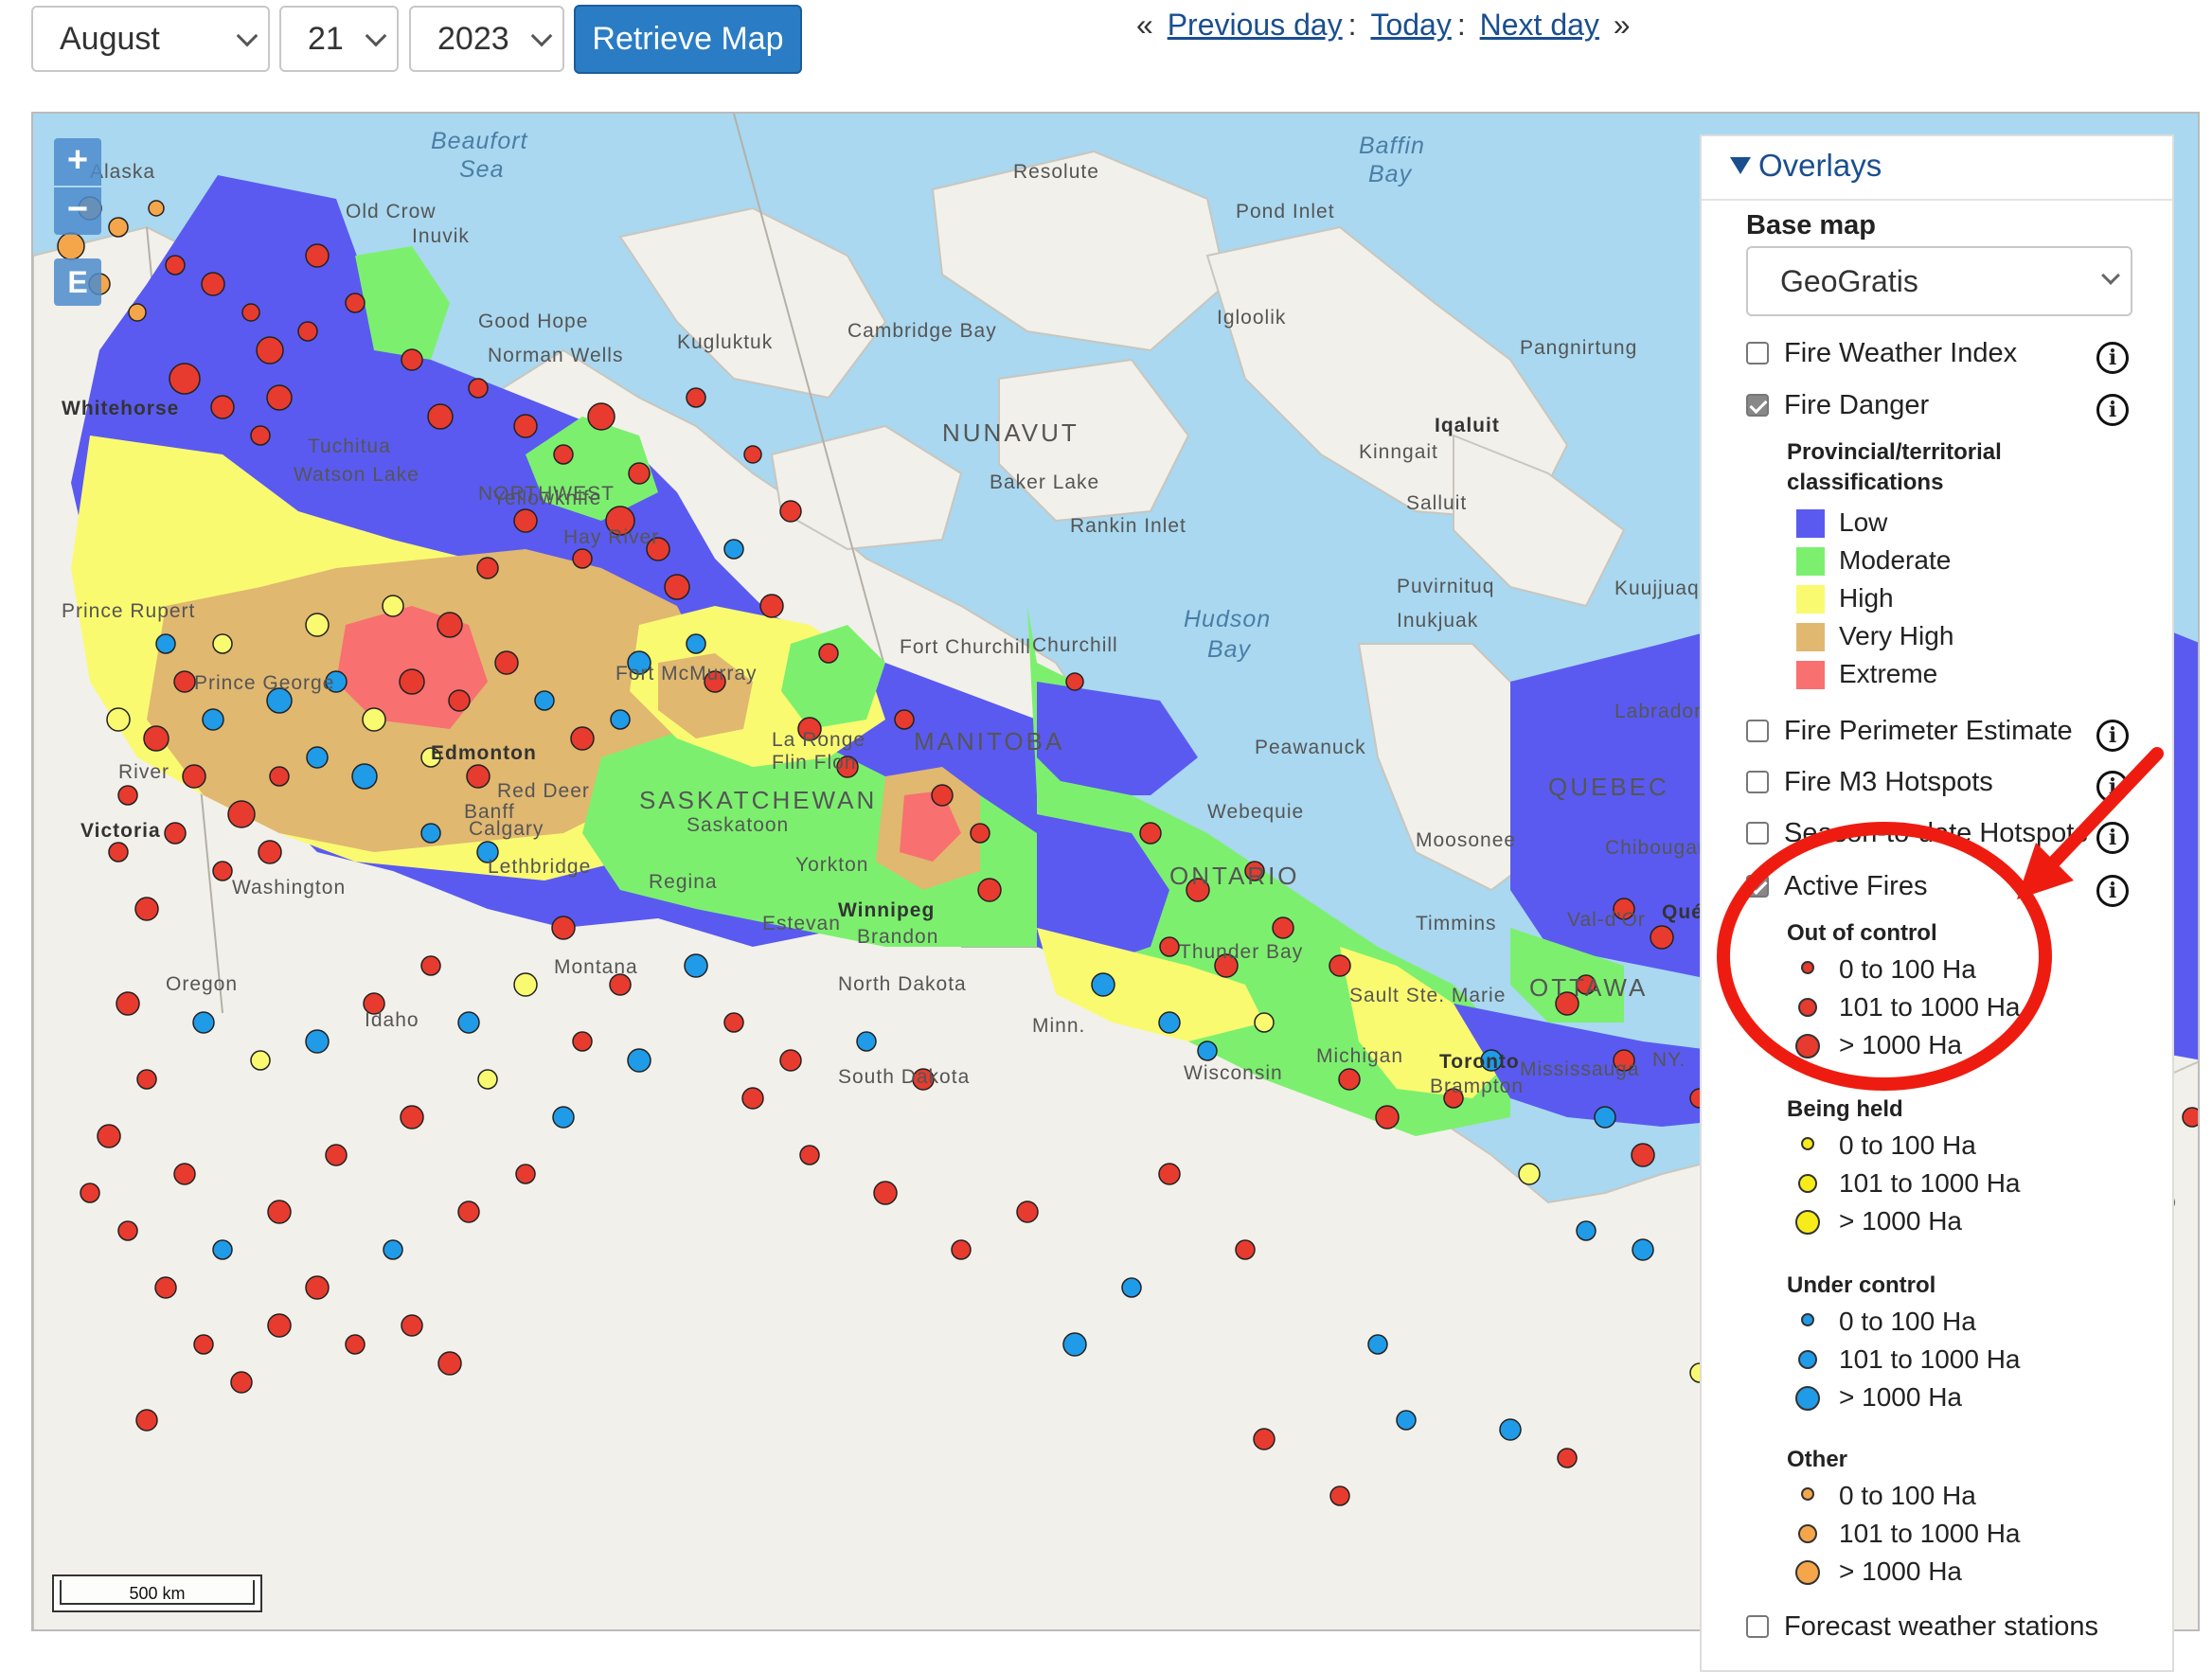 Image resolution: width=2212 pixels, height=1672 pixels. Describe the element at coordinates (1390, 174) in the screenshot. I see `map-label-baffin-2: Bay` at that location.